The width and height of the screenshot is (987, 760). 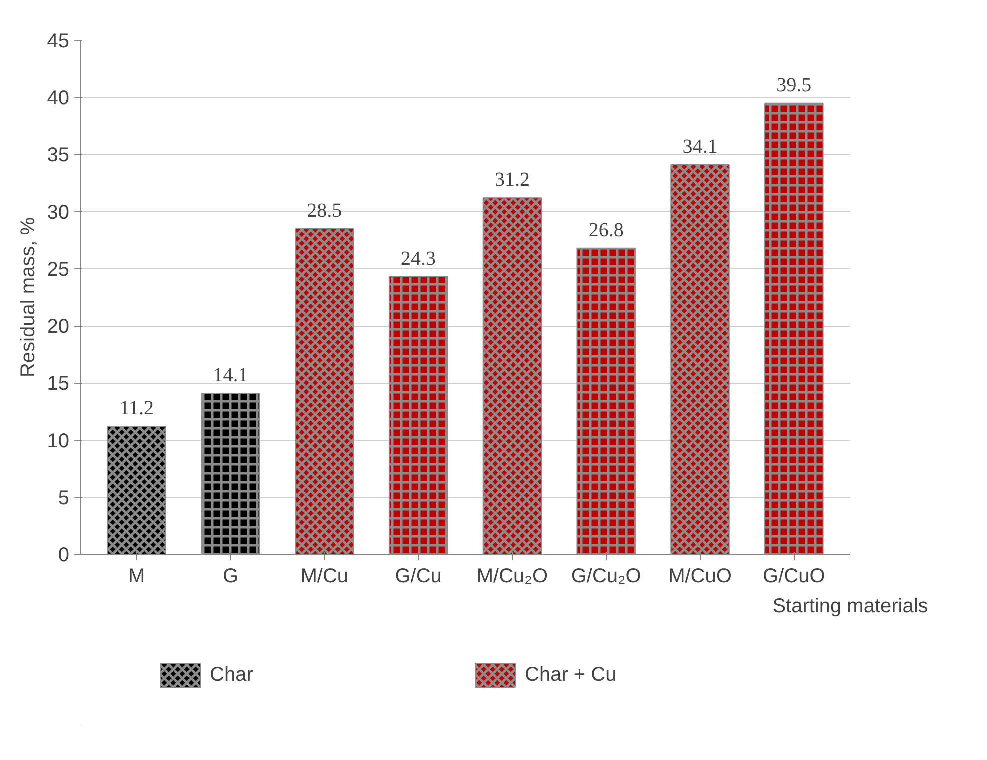 I want to click on data-label: 31.2, so click(x=512, y=180).